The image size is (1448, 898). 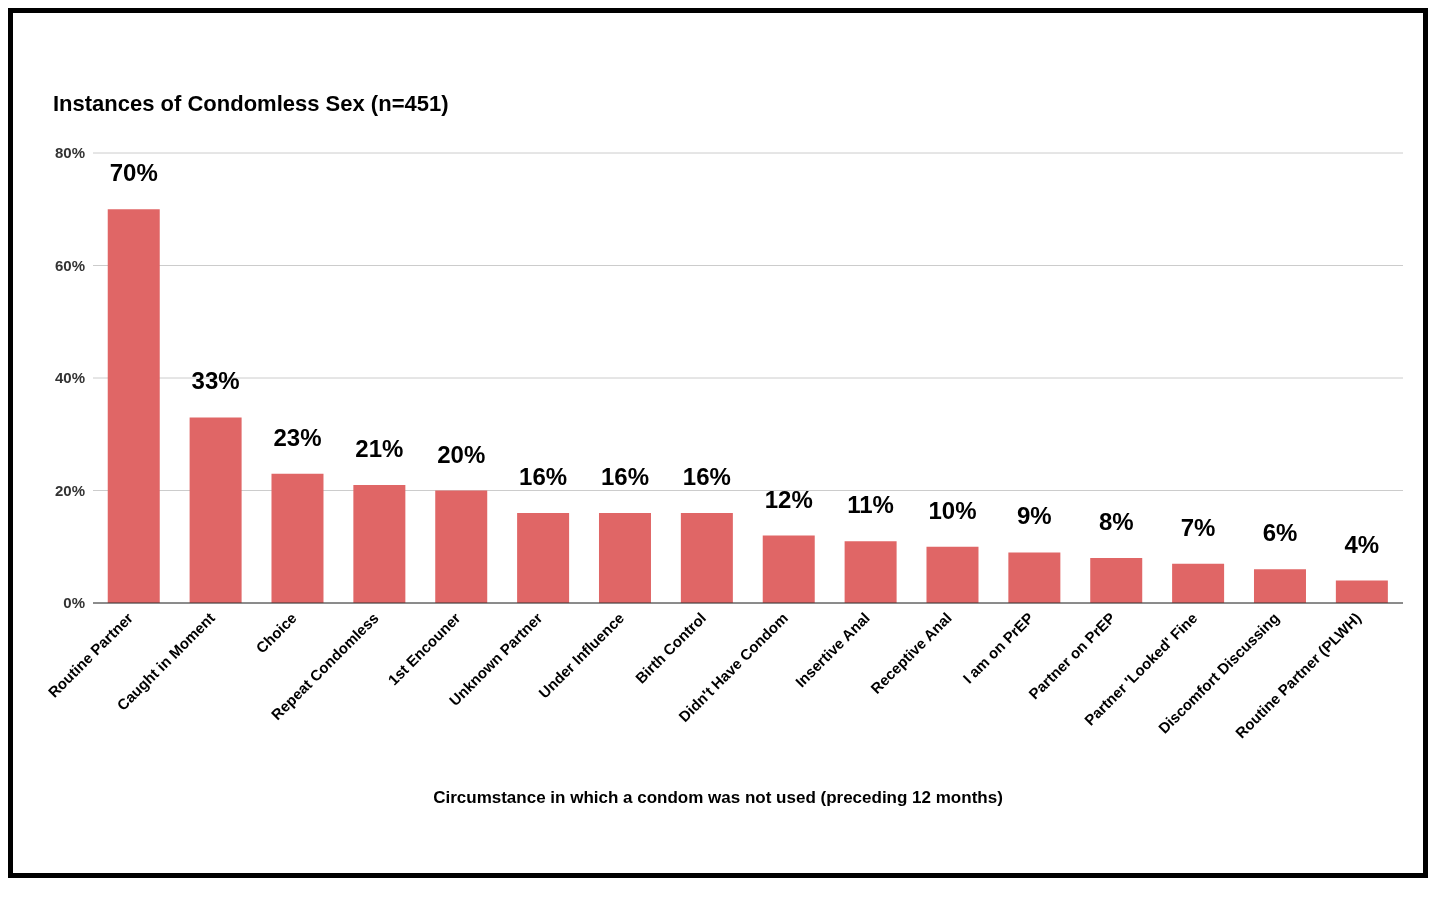 I want to click on data-label: 33%, so click(x=215, y=381).